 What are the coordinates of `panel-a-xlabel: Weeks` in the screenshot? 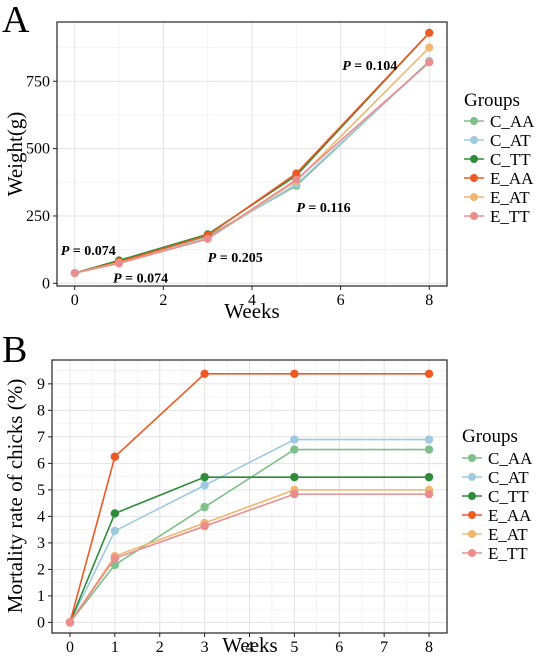 It's located at (251, 311).